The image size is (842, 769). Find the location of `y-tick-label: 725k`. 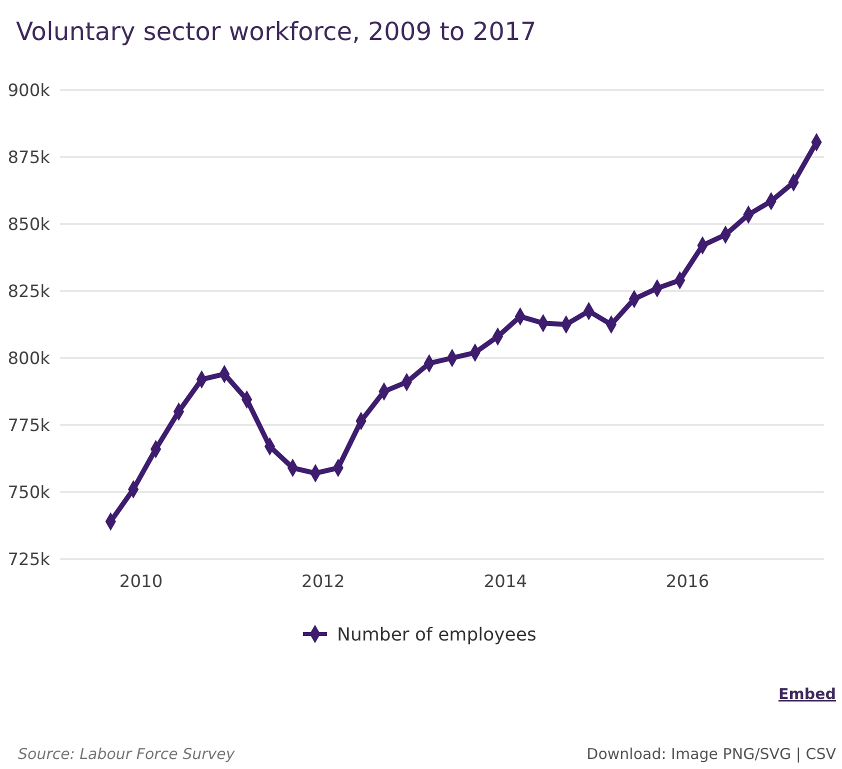

y-tick-label: 725k is located at coordinates (29, 560).